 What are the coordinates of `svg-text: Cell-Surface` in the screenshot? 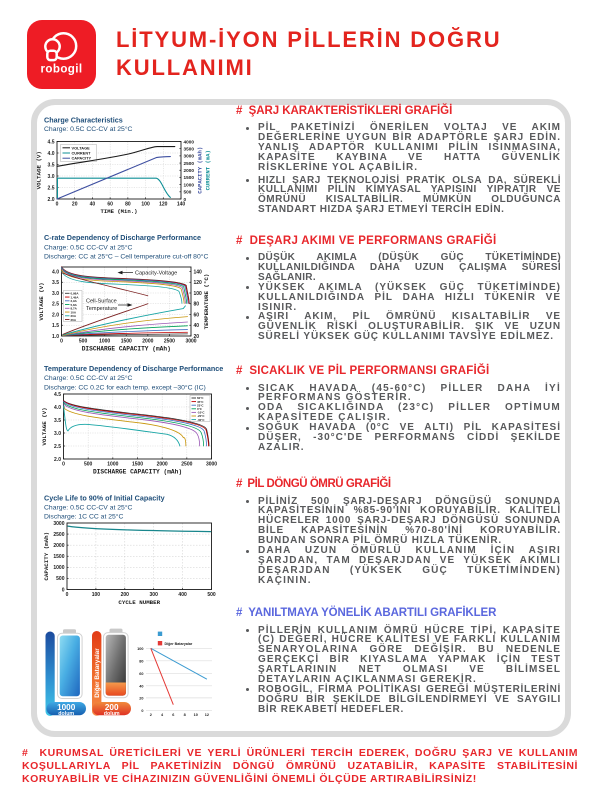 It's located at (101, 302).